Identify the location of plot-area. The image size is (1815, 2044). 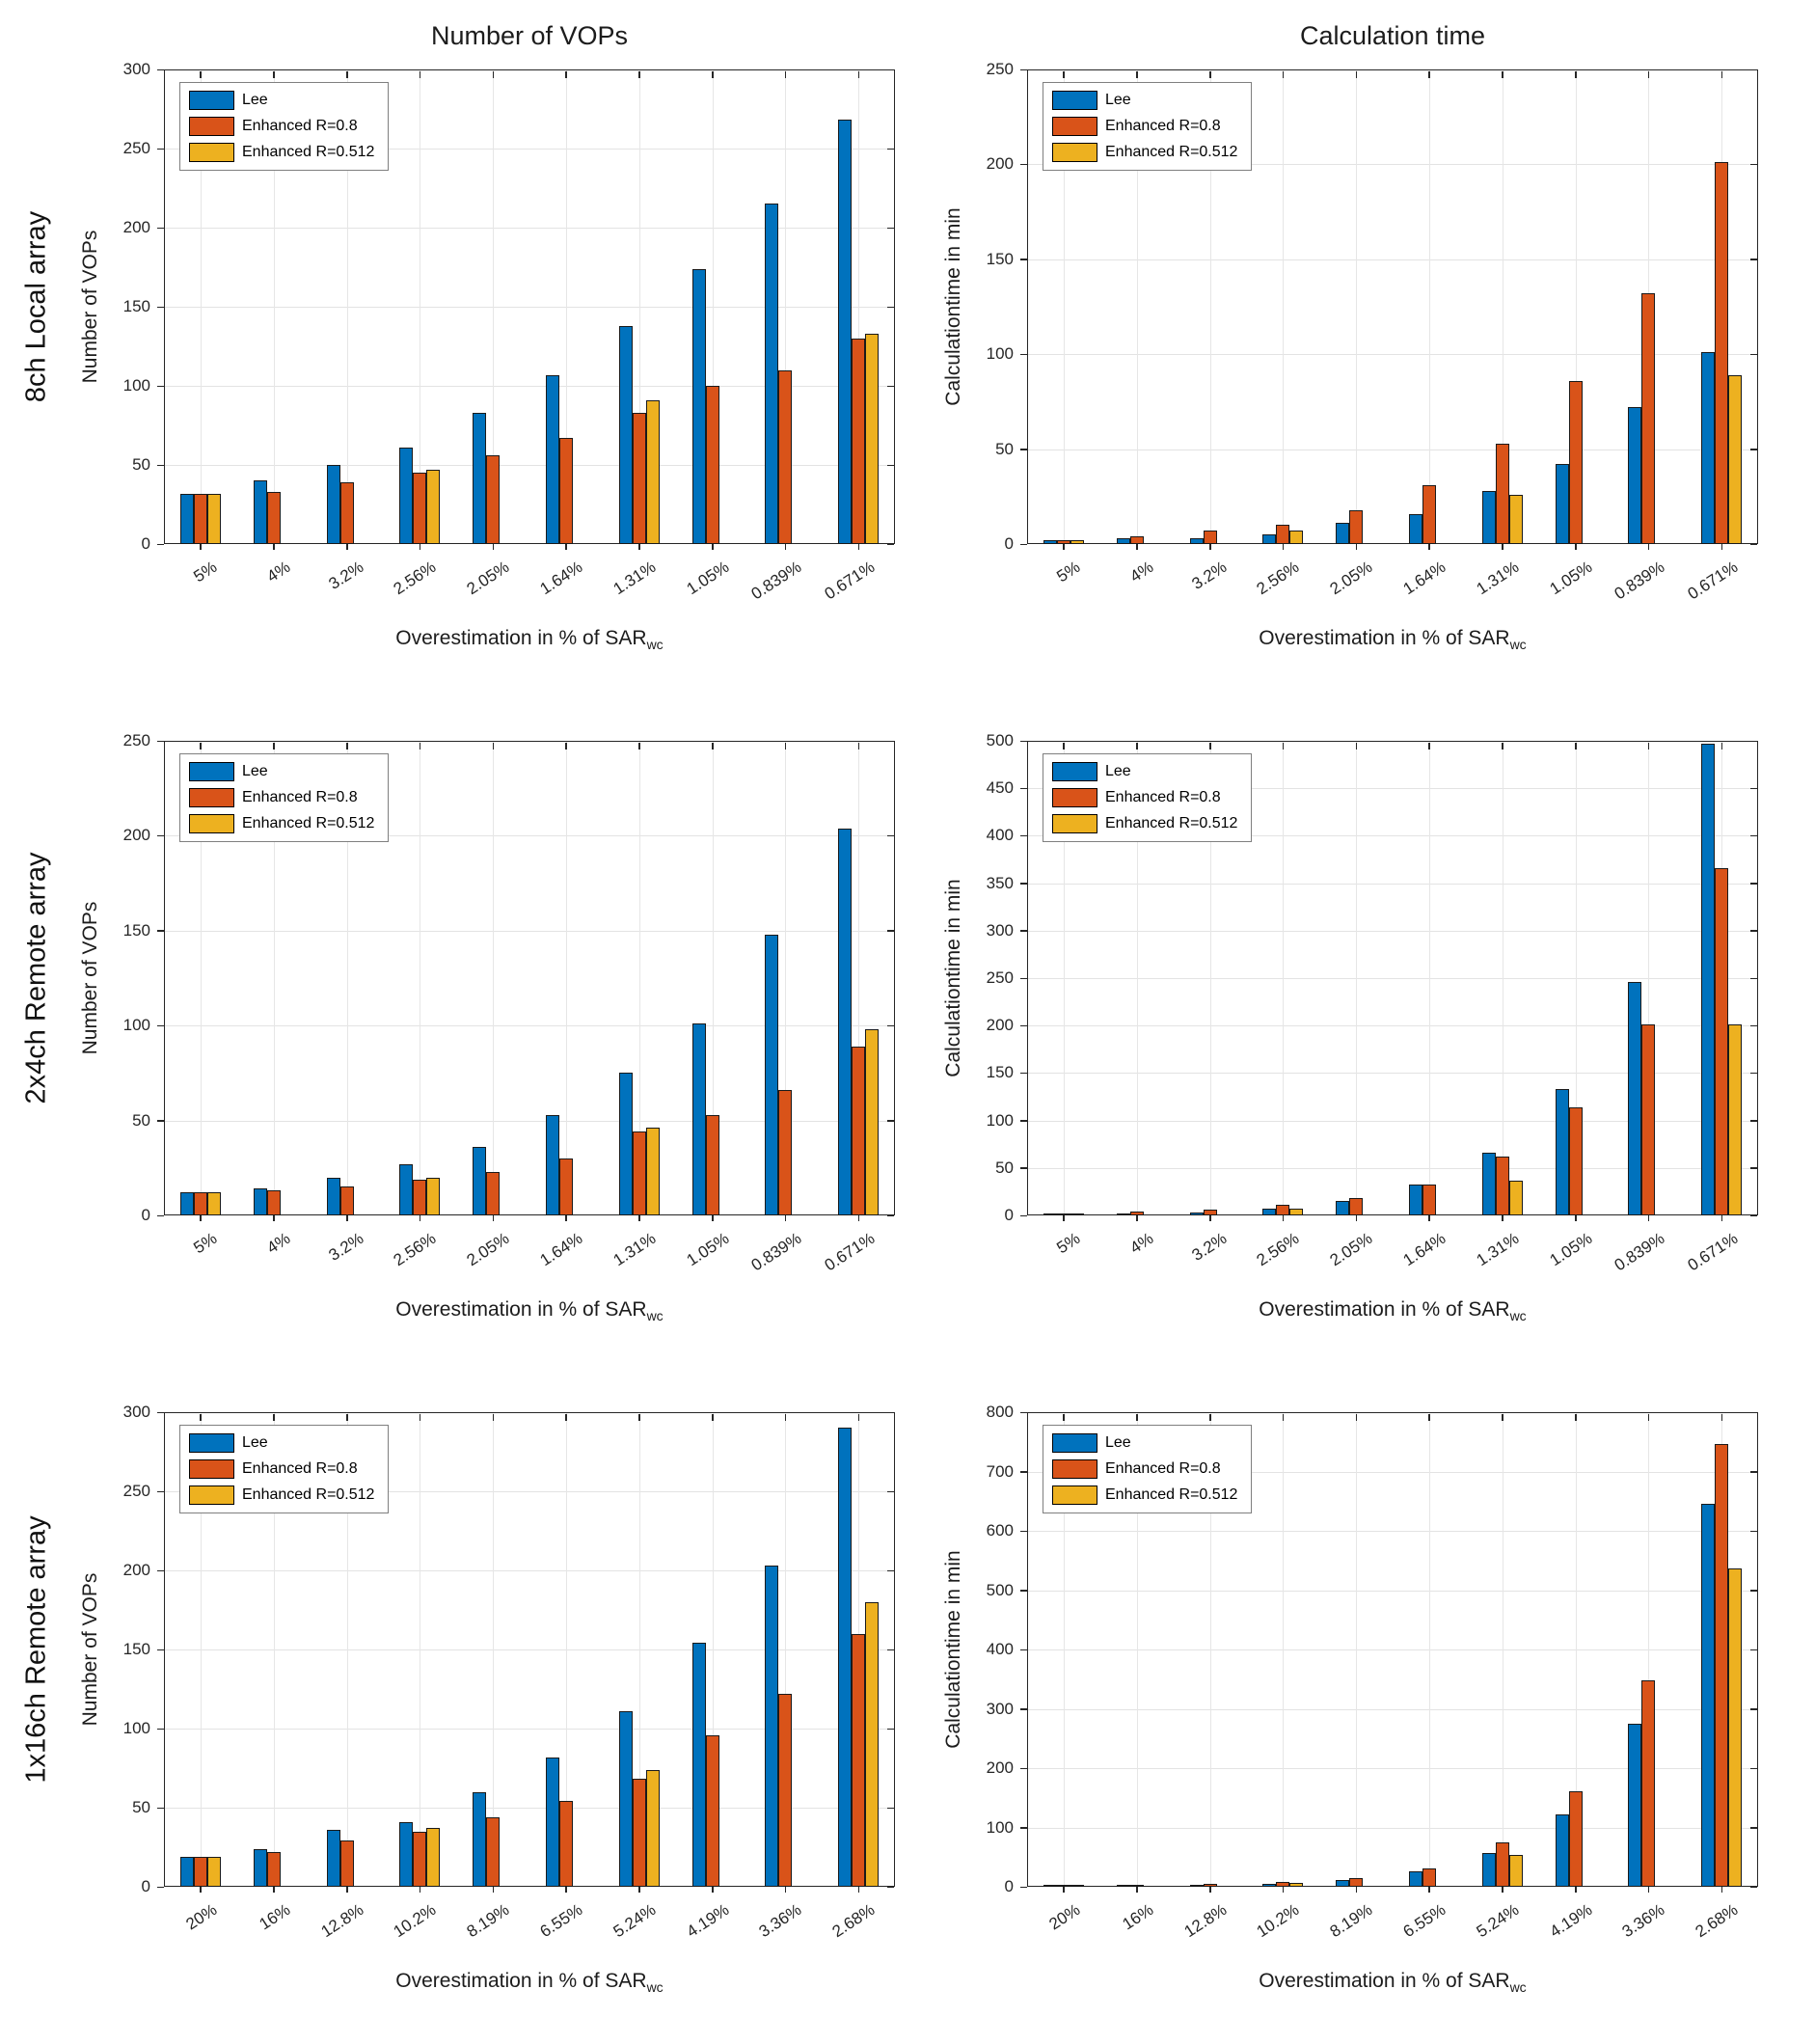
(1392, 978).